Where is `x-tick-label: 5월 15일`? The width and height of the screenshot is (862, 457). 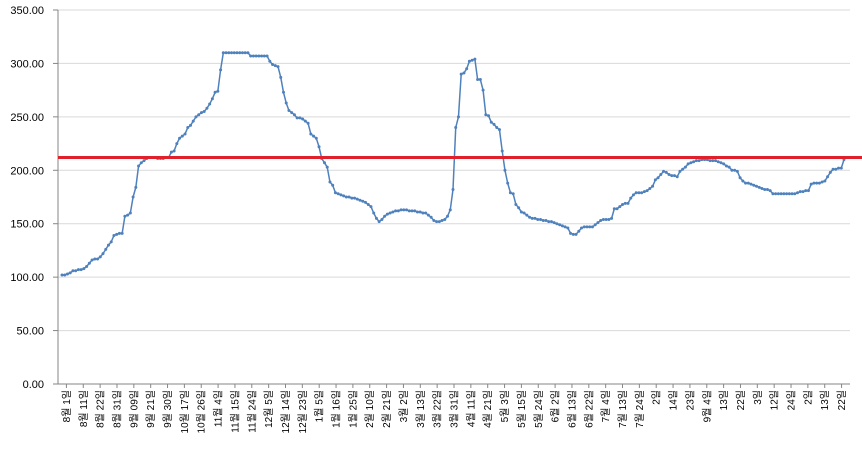
x-tick-label: 5월 15일 is located at coordinates (522, 409).